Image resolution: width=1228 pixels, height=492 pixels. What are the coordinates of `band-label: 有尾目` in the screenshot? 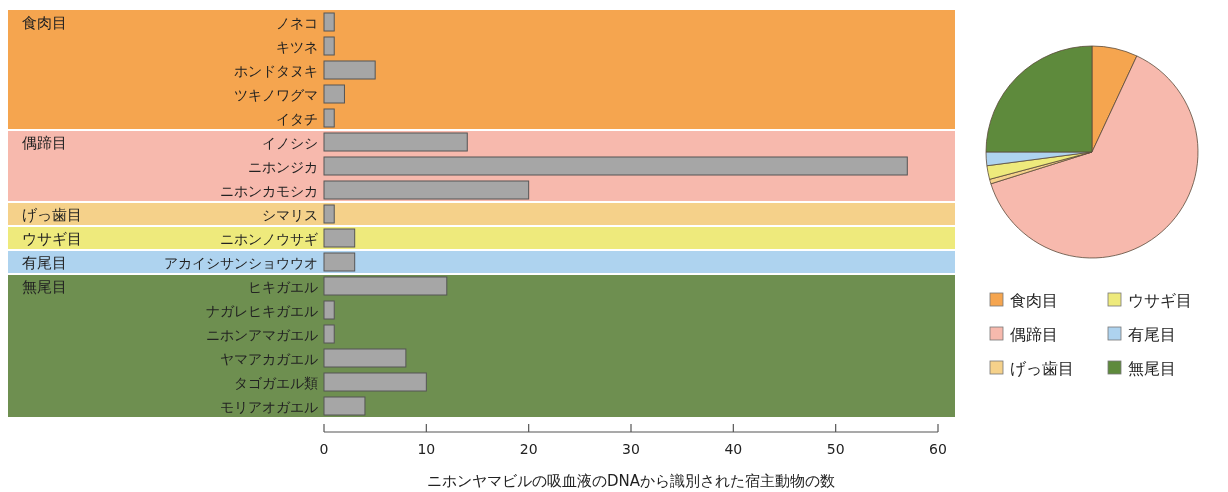 It's located at (44, 263).